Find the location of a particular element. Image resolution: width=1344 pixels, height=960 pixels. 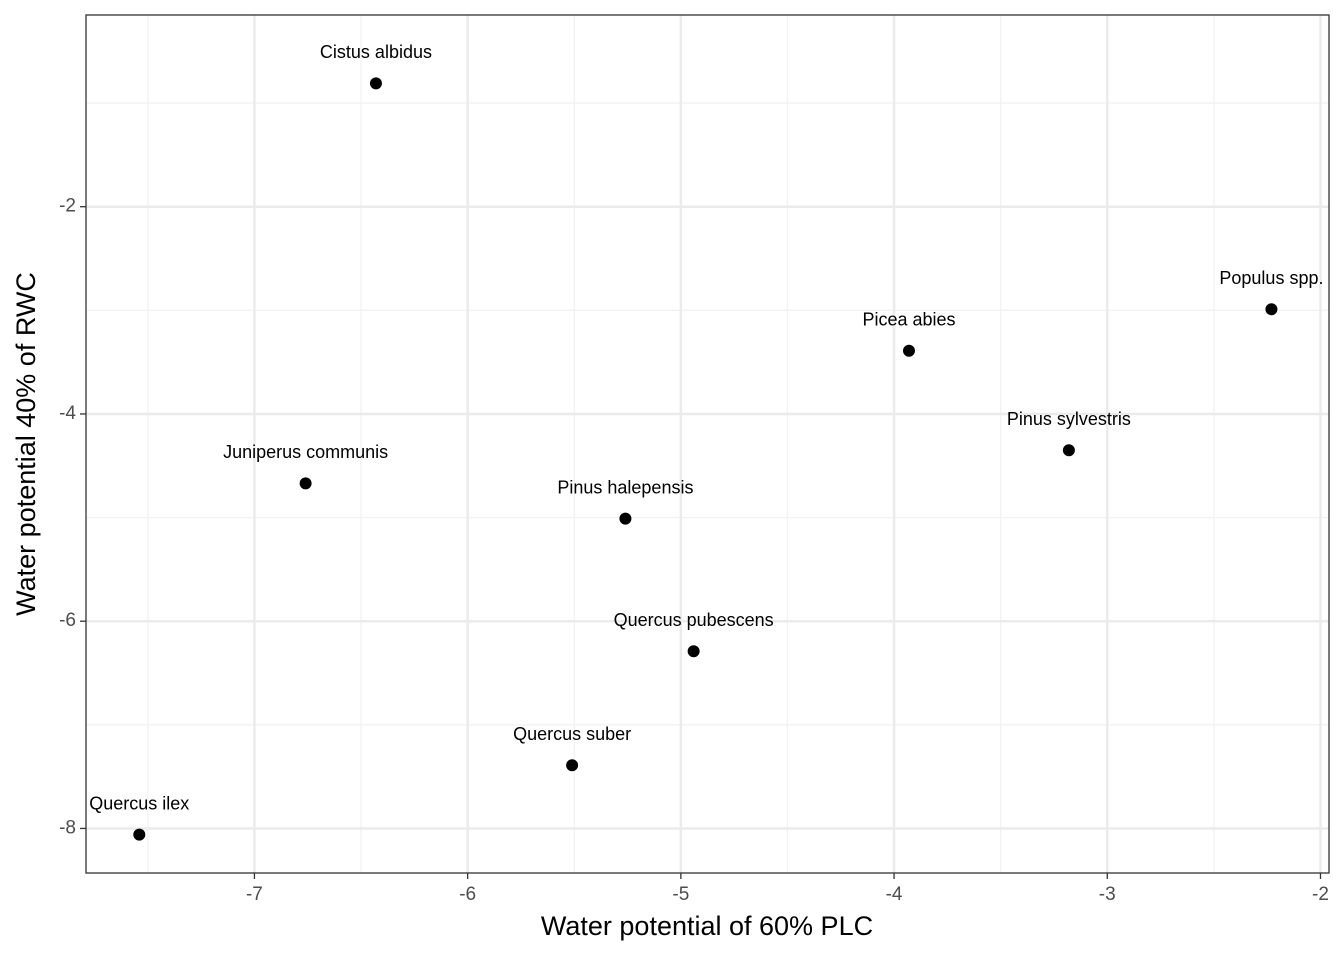

x-tick-label: -5 is located at coordinates (680, 894).